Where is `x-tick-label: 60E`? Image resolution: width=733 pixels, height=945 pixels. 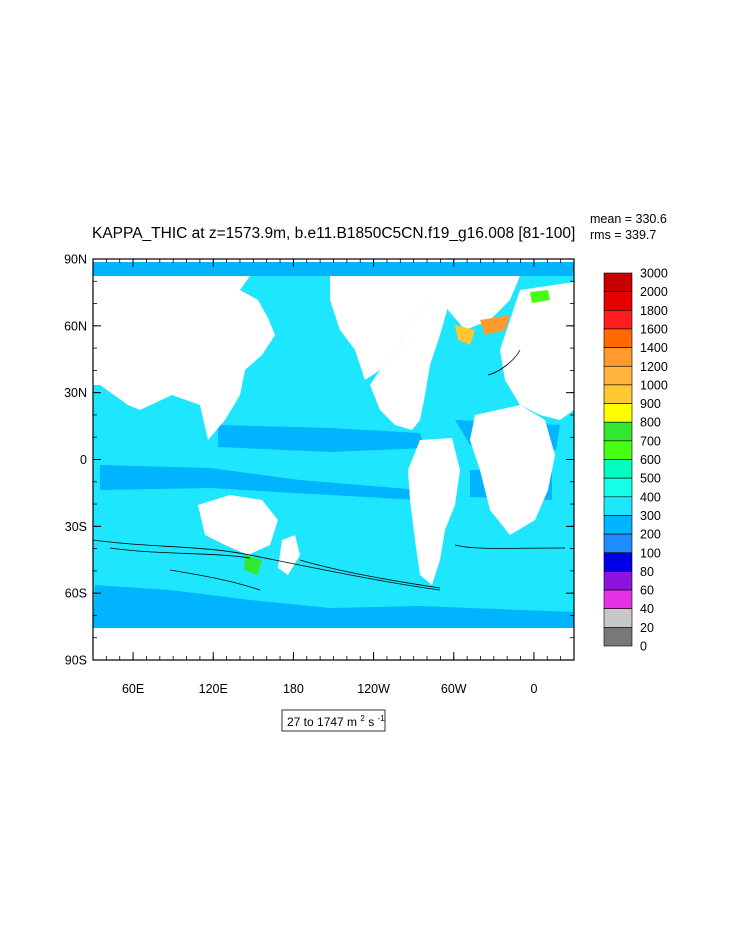 x-tick-label: 60E is located at coordinates (133, 689).